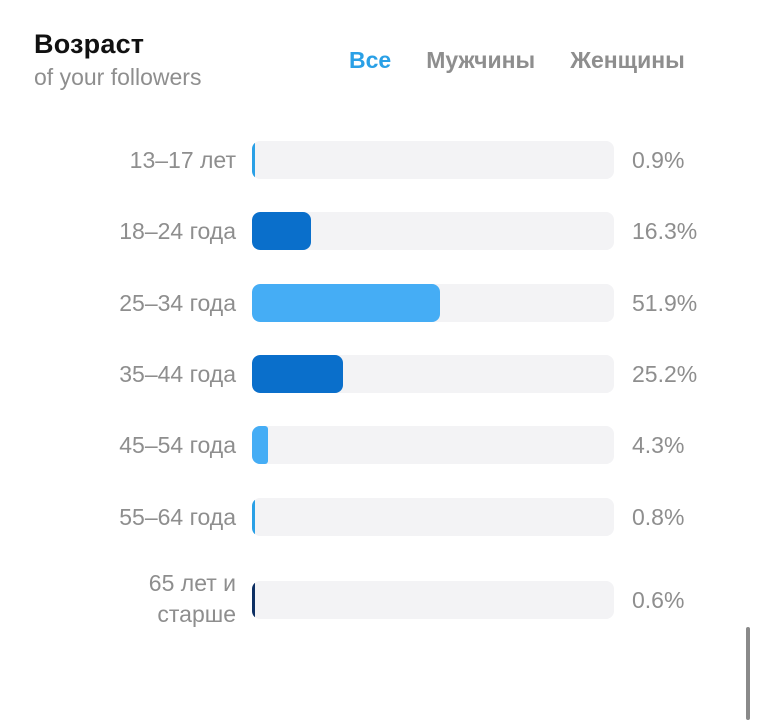 The height and width of the screenshot is (720, 760). I want to click on gender-filter-tabs: Все Мужчины Женщины, so click(517, 60).